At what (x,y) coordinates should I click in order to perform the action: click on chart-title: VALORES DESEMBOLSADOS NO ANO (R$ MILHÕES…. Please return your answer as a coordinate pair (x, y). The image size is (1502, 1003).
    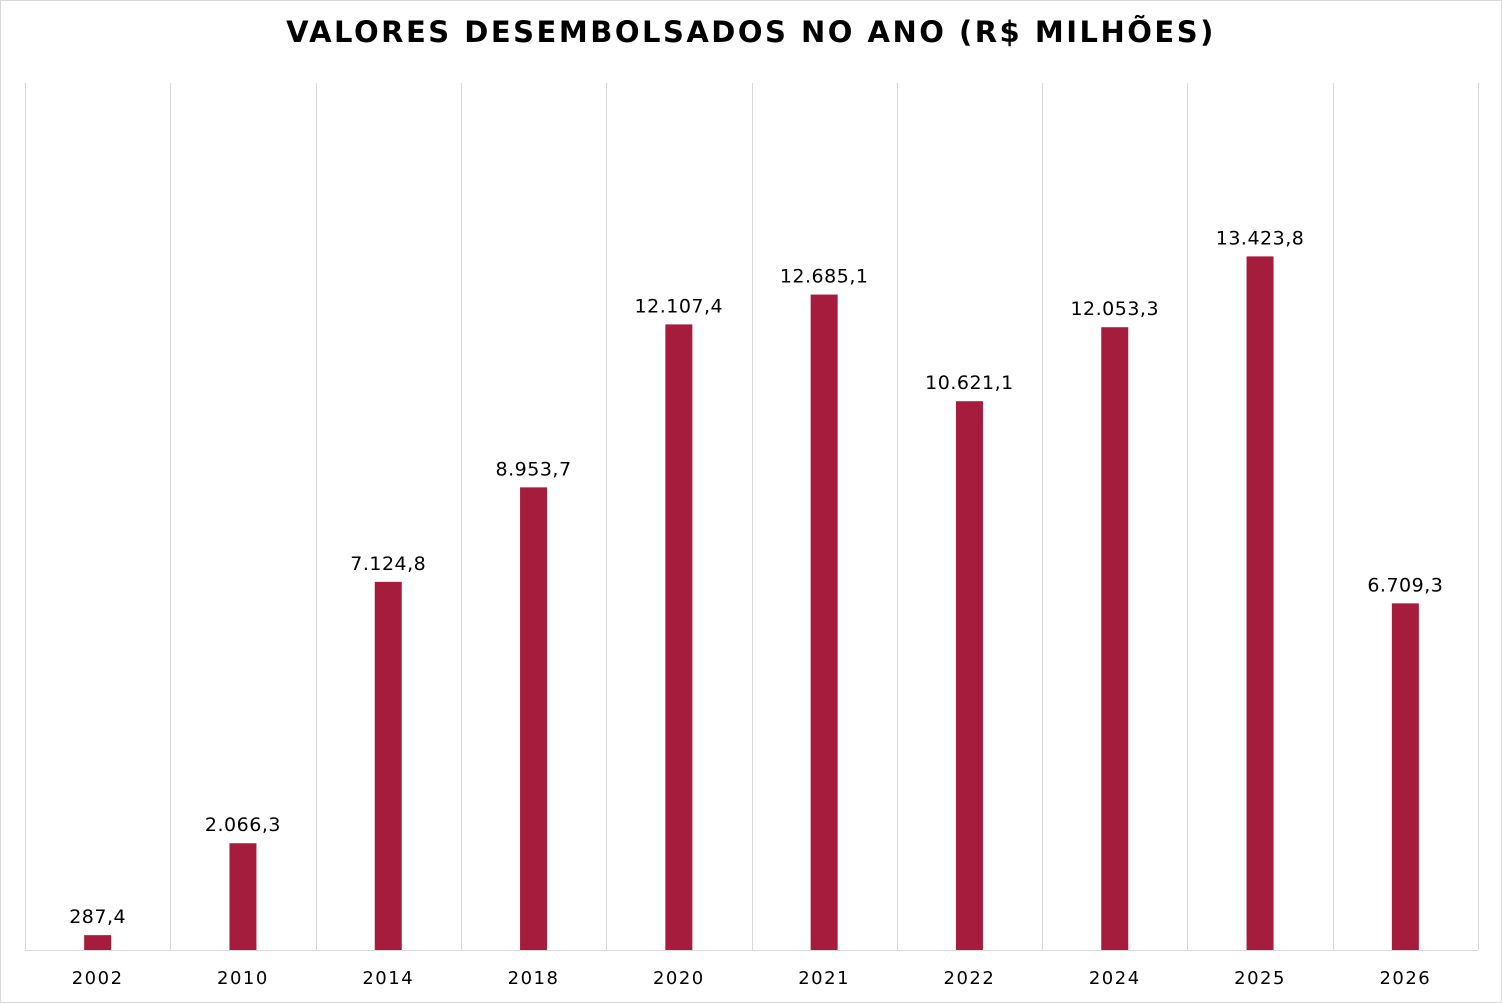
    Looking at the image, I should click on (751, 32).